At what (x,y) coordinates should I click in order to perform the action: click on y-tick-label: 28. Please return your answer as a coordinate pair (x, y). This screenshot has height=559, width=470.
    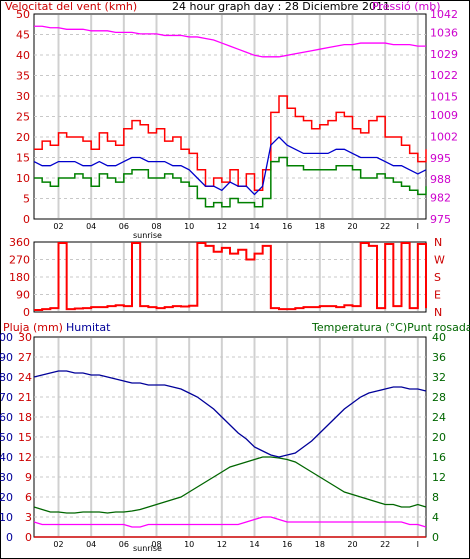
    Looking at the image, I should click on (439, 397).